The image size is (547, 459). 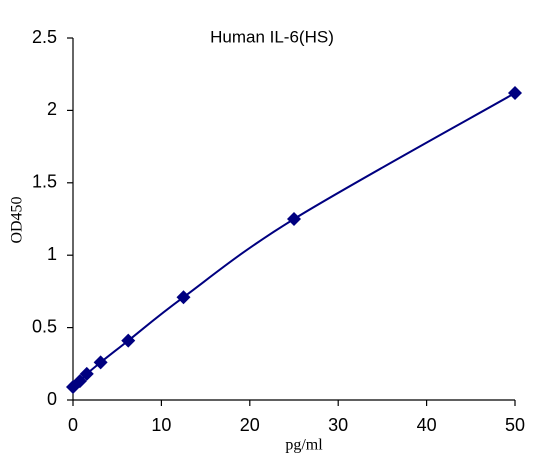 What do you see at coordinates (52, 399) in the screenshot?
I see `y-tick-label: 0` at bounding box center [52, 399].